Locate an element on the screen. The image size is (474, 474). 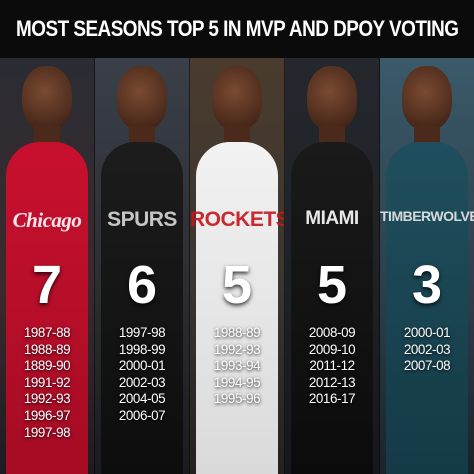
season-year: 2016-17 is located at coordinates (332, 399).